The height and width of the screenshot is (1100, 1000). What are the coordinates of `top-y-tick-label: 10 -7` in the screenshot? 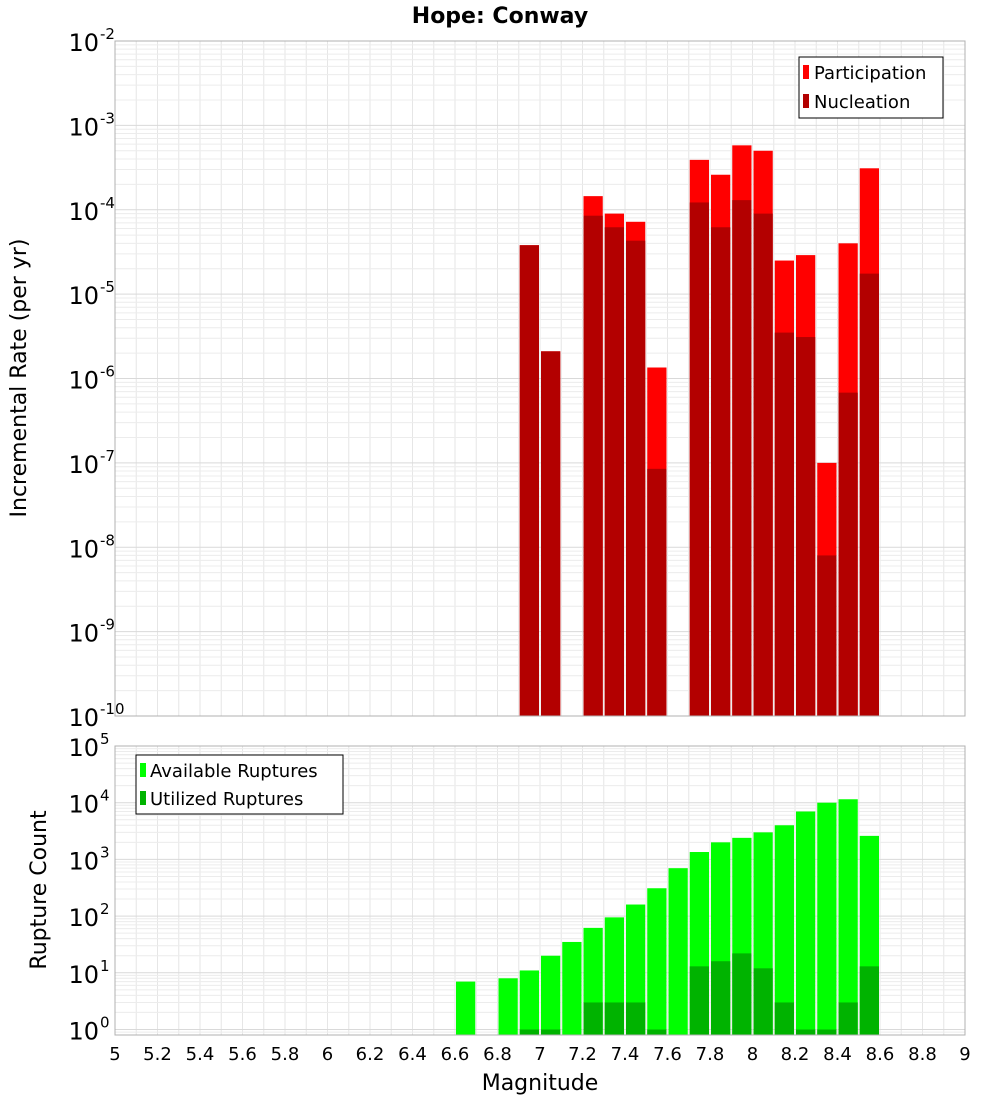 It's located at (91, 463).